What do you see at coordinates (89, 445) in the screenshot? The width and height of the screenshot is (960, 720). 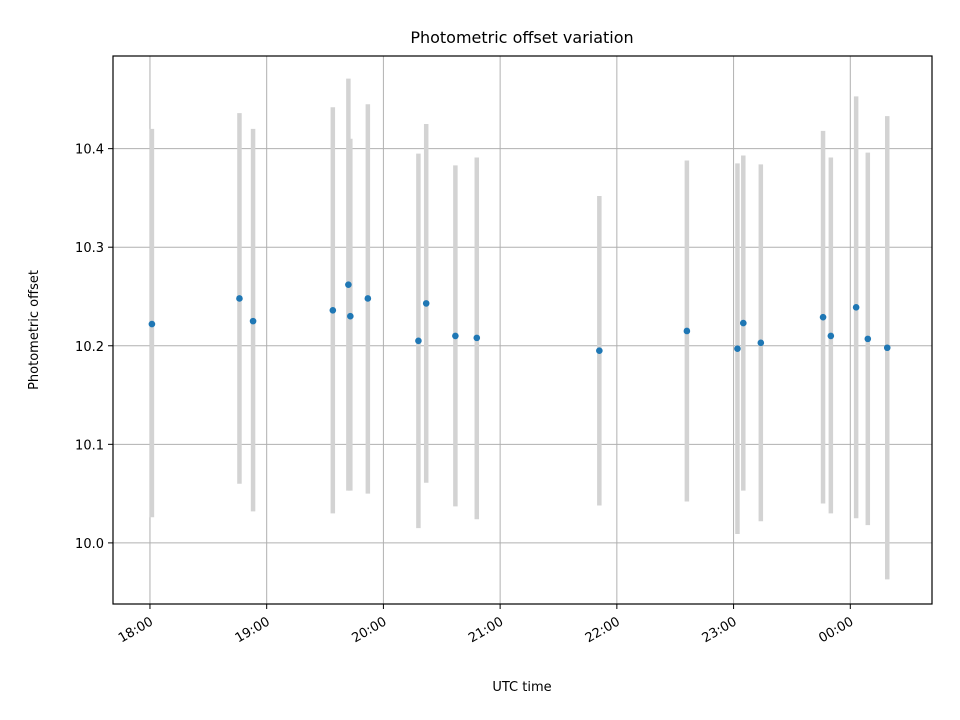 I see `y-tick-label: 10.1` at bounding box center [89, 445].